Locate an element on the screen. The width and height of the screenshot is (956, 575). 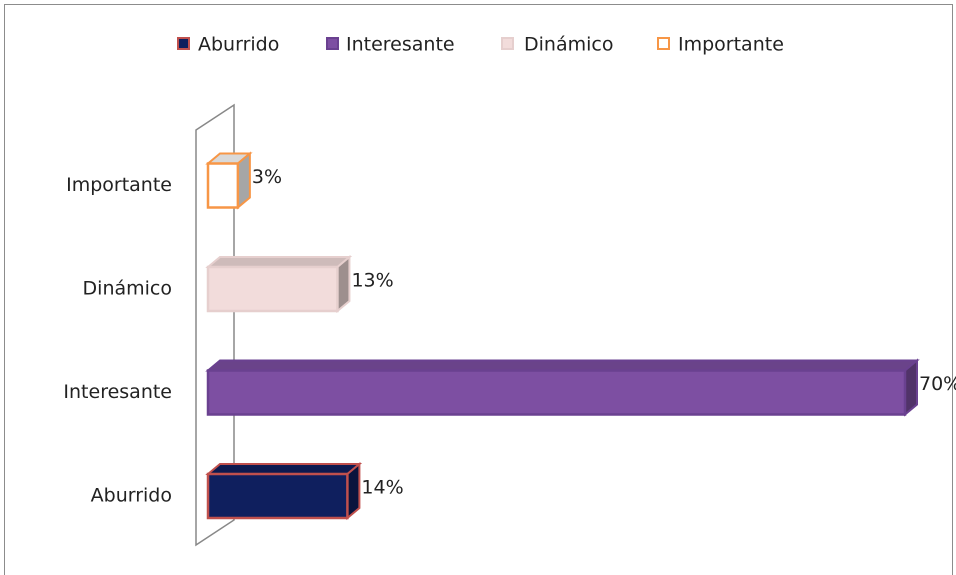
legend-label: Dinámico is located at coordinates (568, 45).